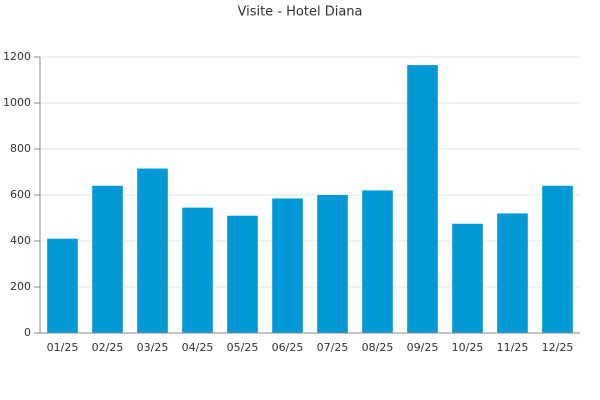 The image size is (600, 400). I want to click on x-tick-label: 06/25, so click(288, 347).